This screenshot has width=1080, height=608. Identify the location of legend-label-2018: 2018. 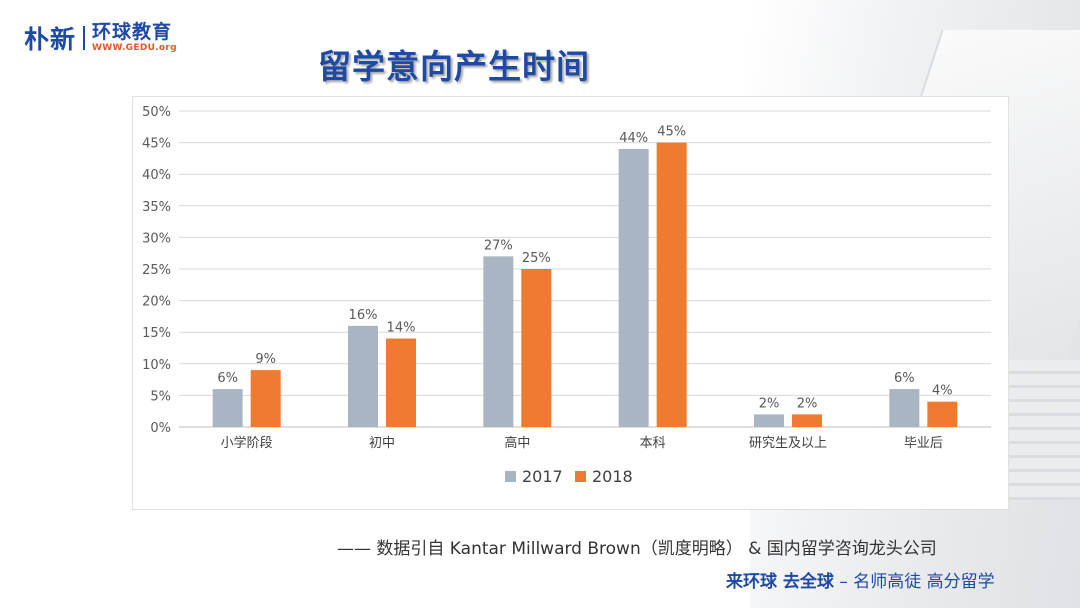
(612, 476).